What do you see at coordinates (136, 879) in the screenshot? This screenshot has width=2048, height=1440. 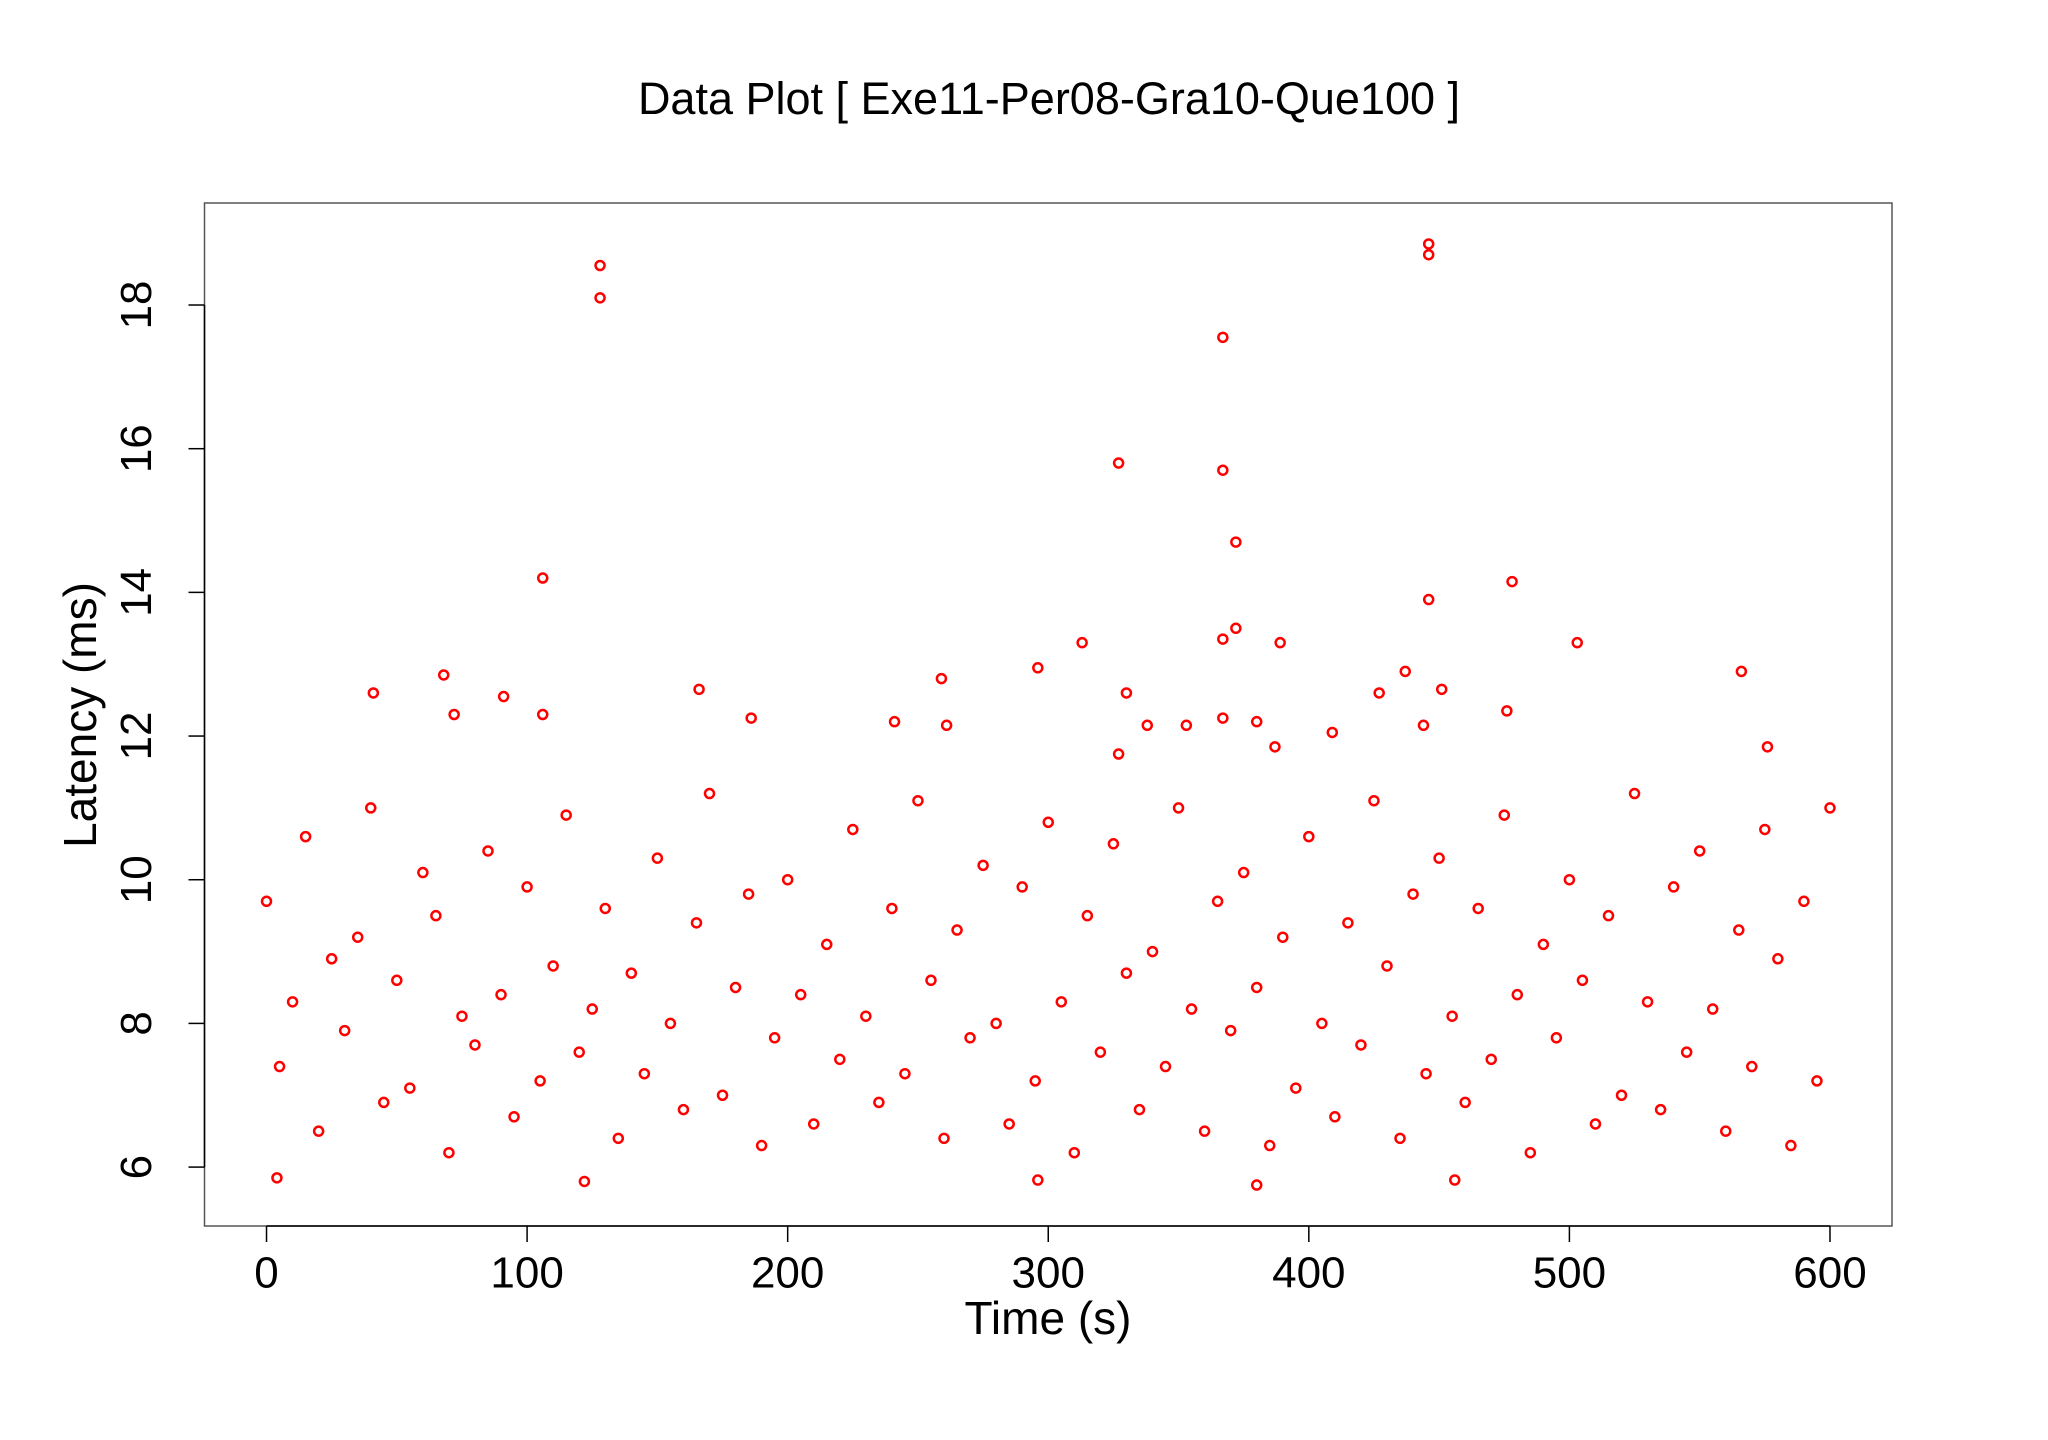 I see `y-tick-label: 10` at bounding box center [136, 879].